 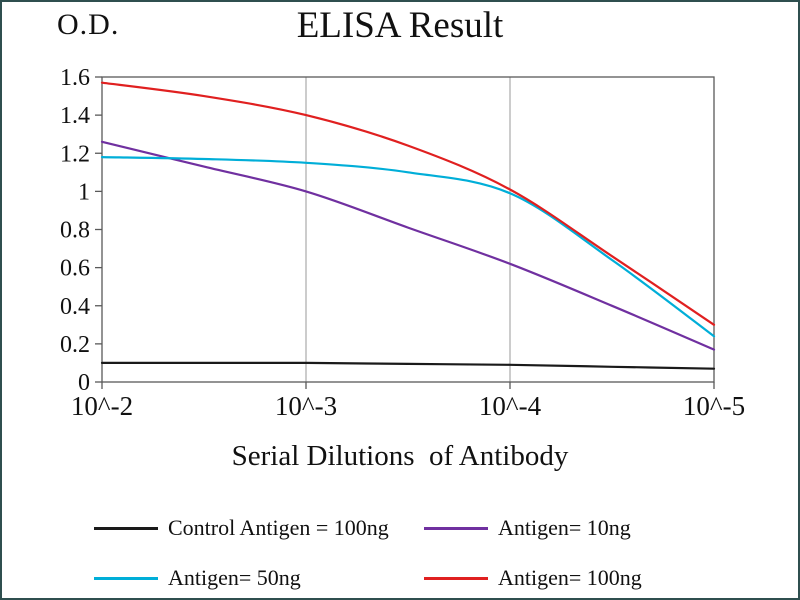 I want to click on legend-item-control-antigen-100ng: Control Antigen = 100ng, so click(x=259, y=528).